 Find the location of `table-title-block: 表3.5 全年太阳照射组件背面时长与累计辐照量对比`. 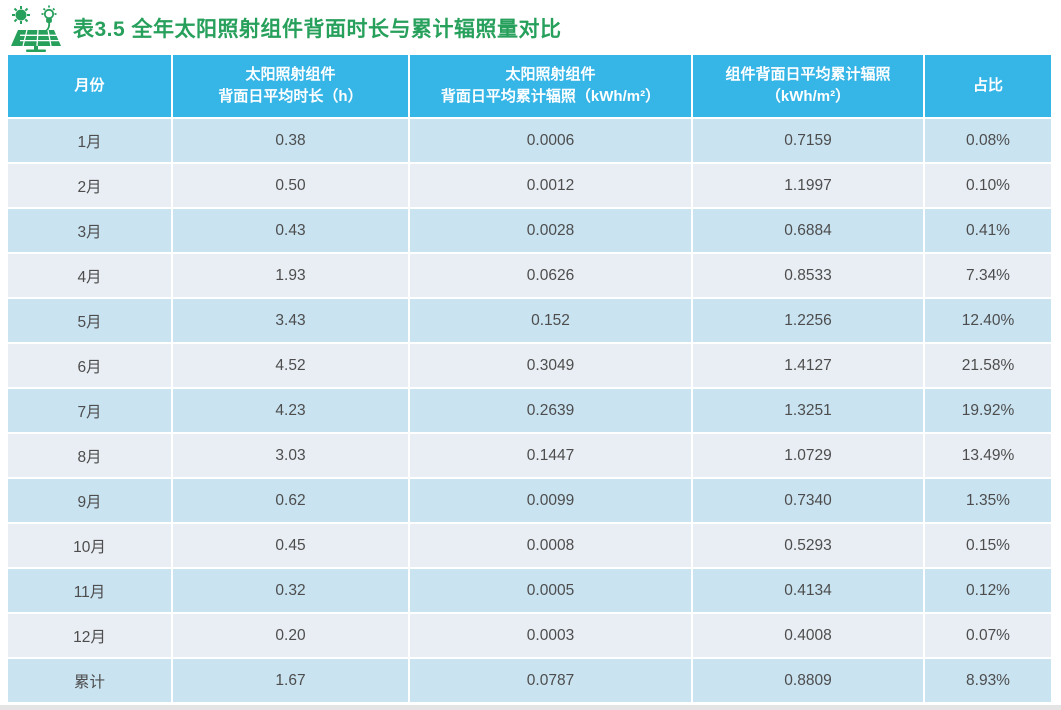

table-title-block: 表3.5 全年太阳照射组件背面时长与累计辐照量对比 is located at coordinates (530, 26).